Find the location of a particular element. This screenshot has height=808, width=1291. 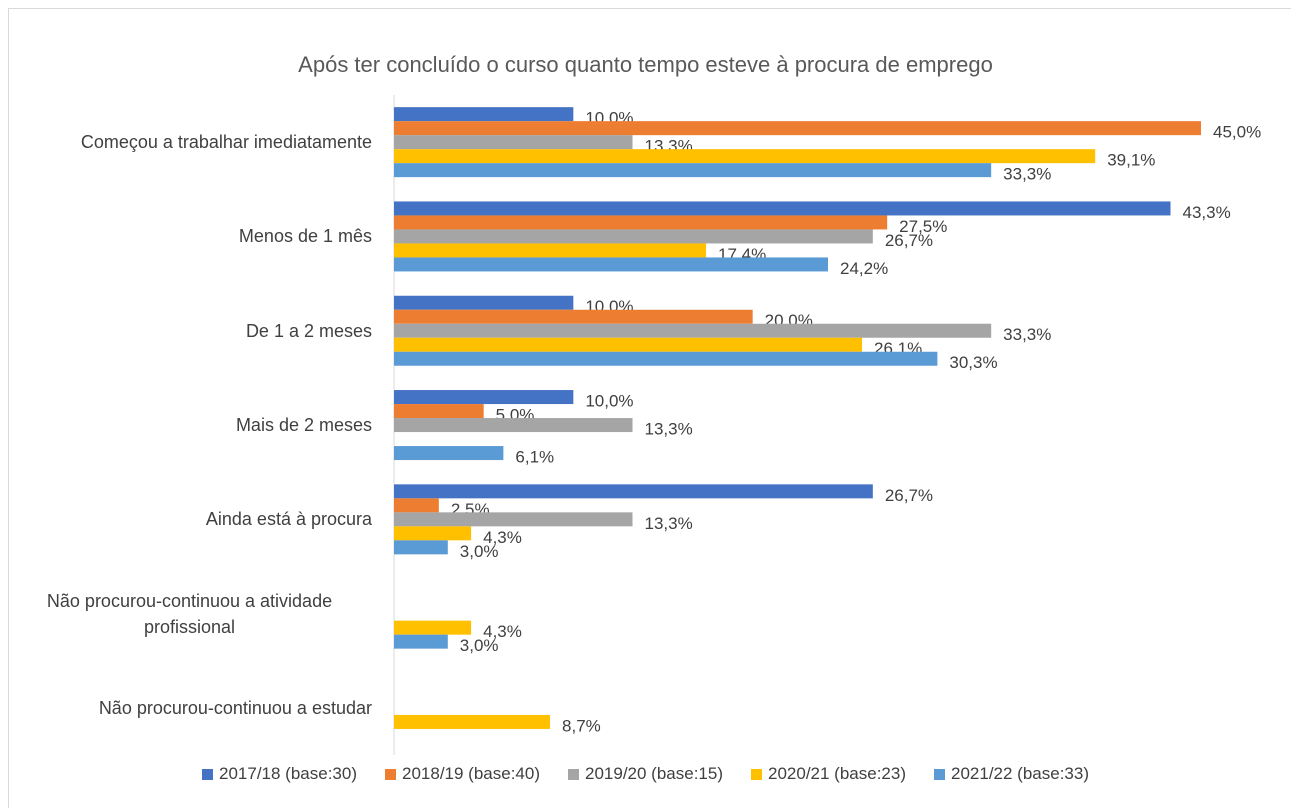

legend-item: 2019/20 (base:15) is located at coordinates (645, 774).